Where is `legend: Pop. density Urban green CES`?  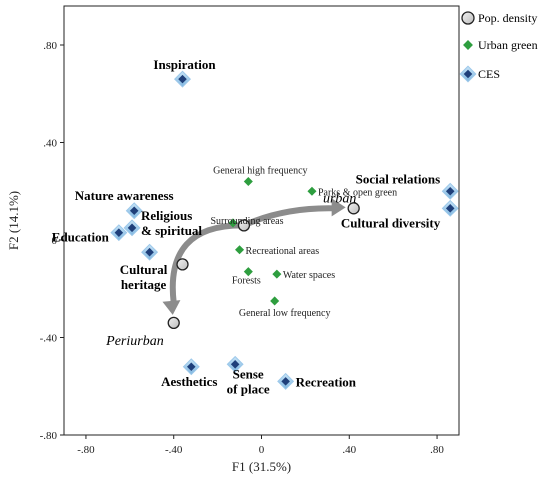
legend: Pop. density Urban green CES is located at coordinates (498, 47).